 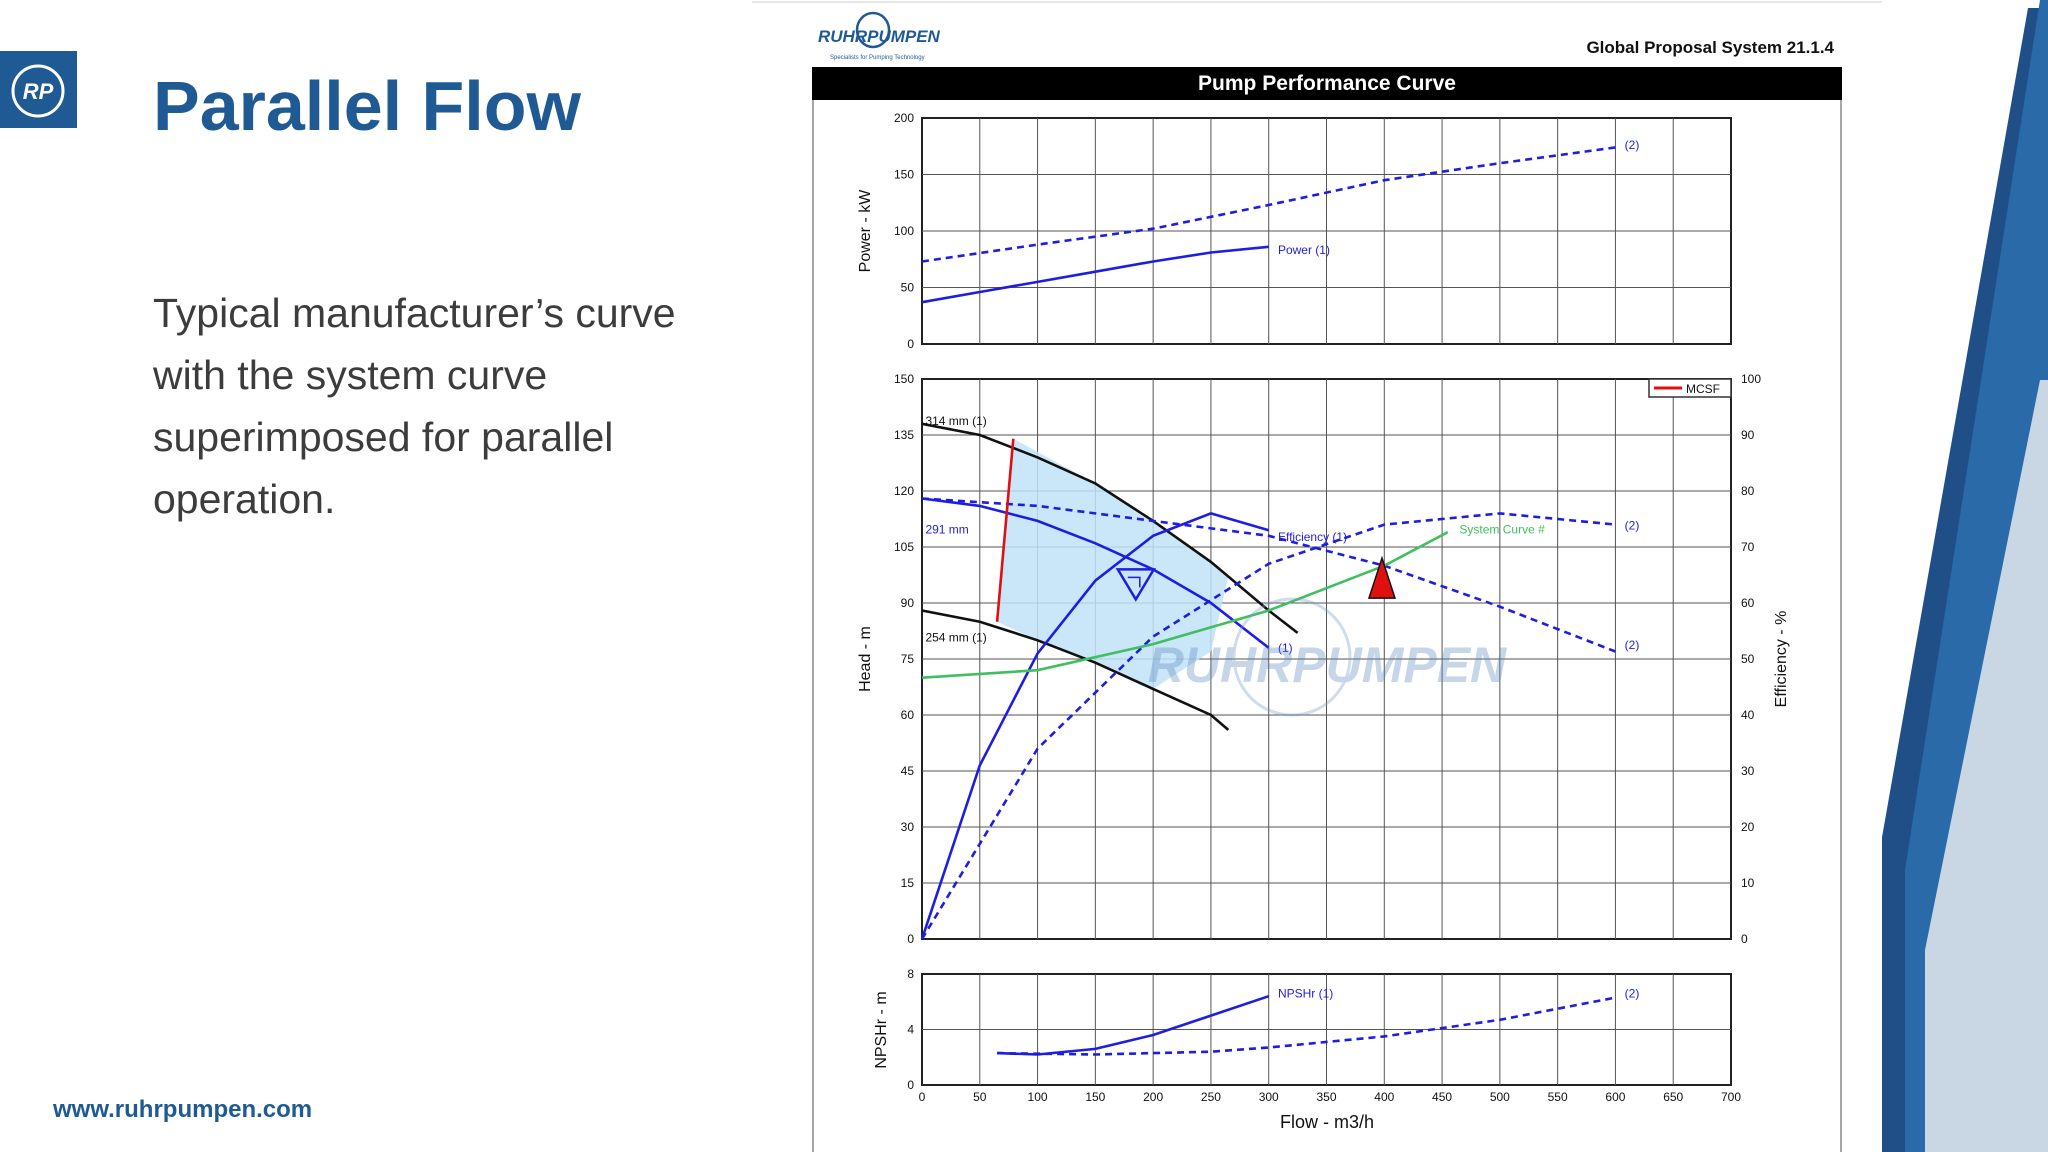 What do you see at coordinates (955, 638) in the screenshot?
I see `annotation-254mm: 254 mm (1)` at bounding box center [955, 638].